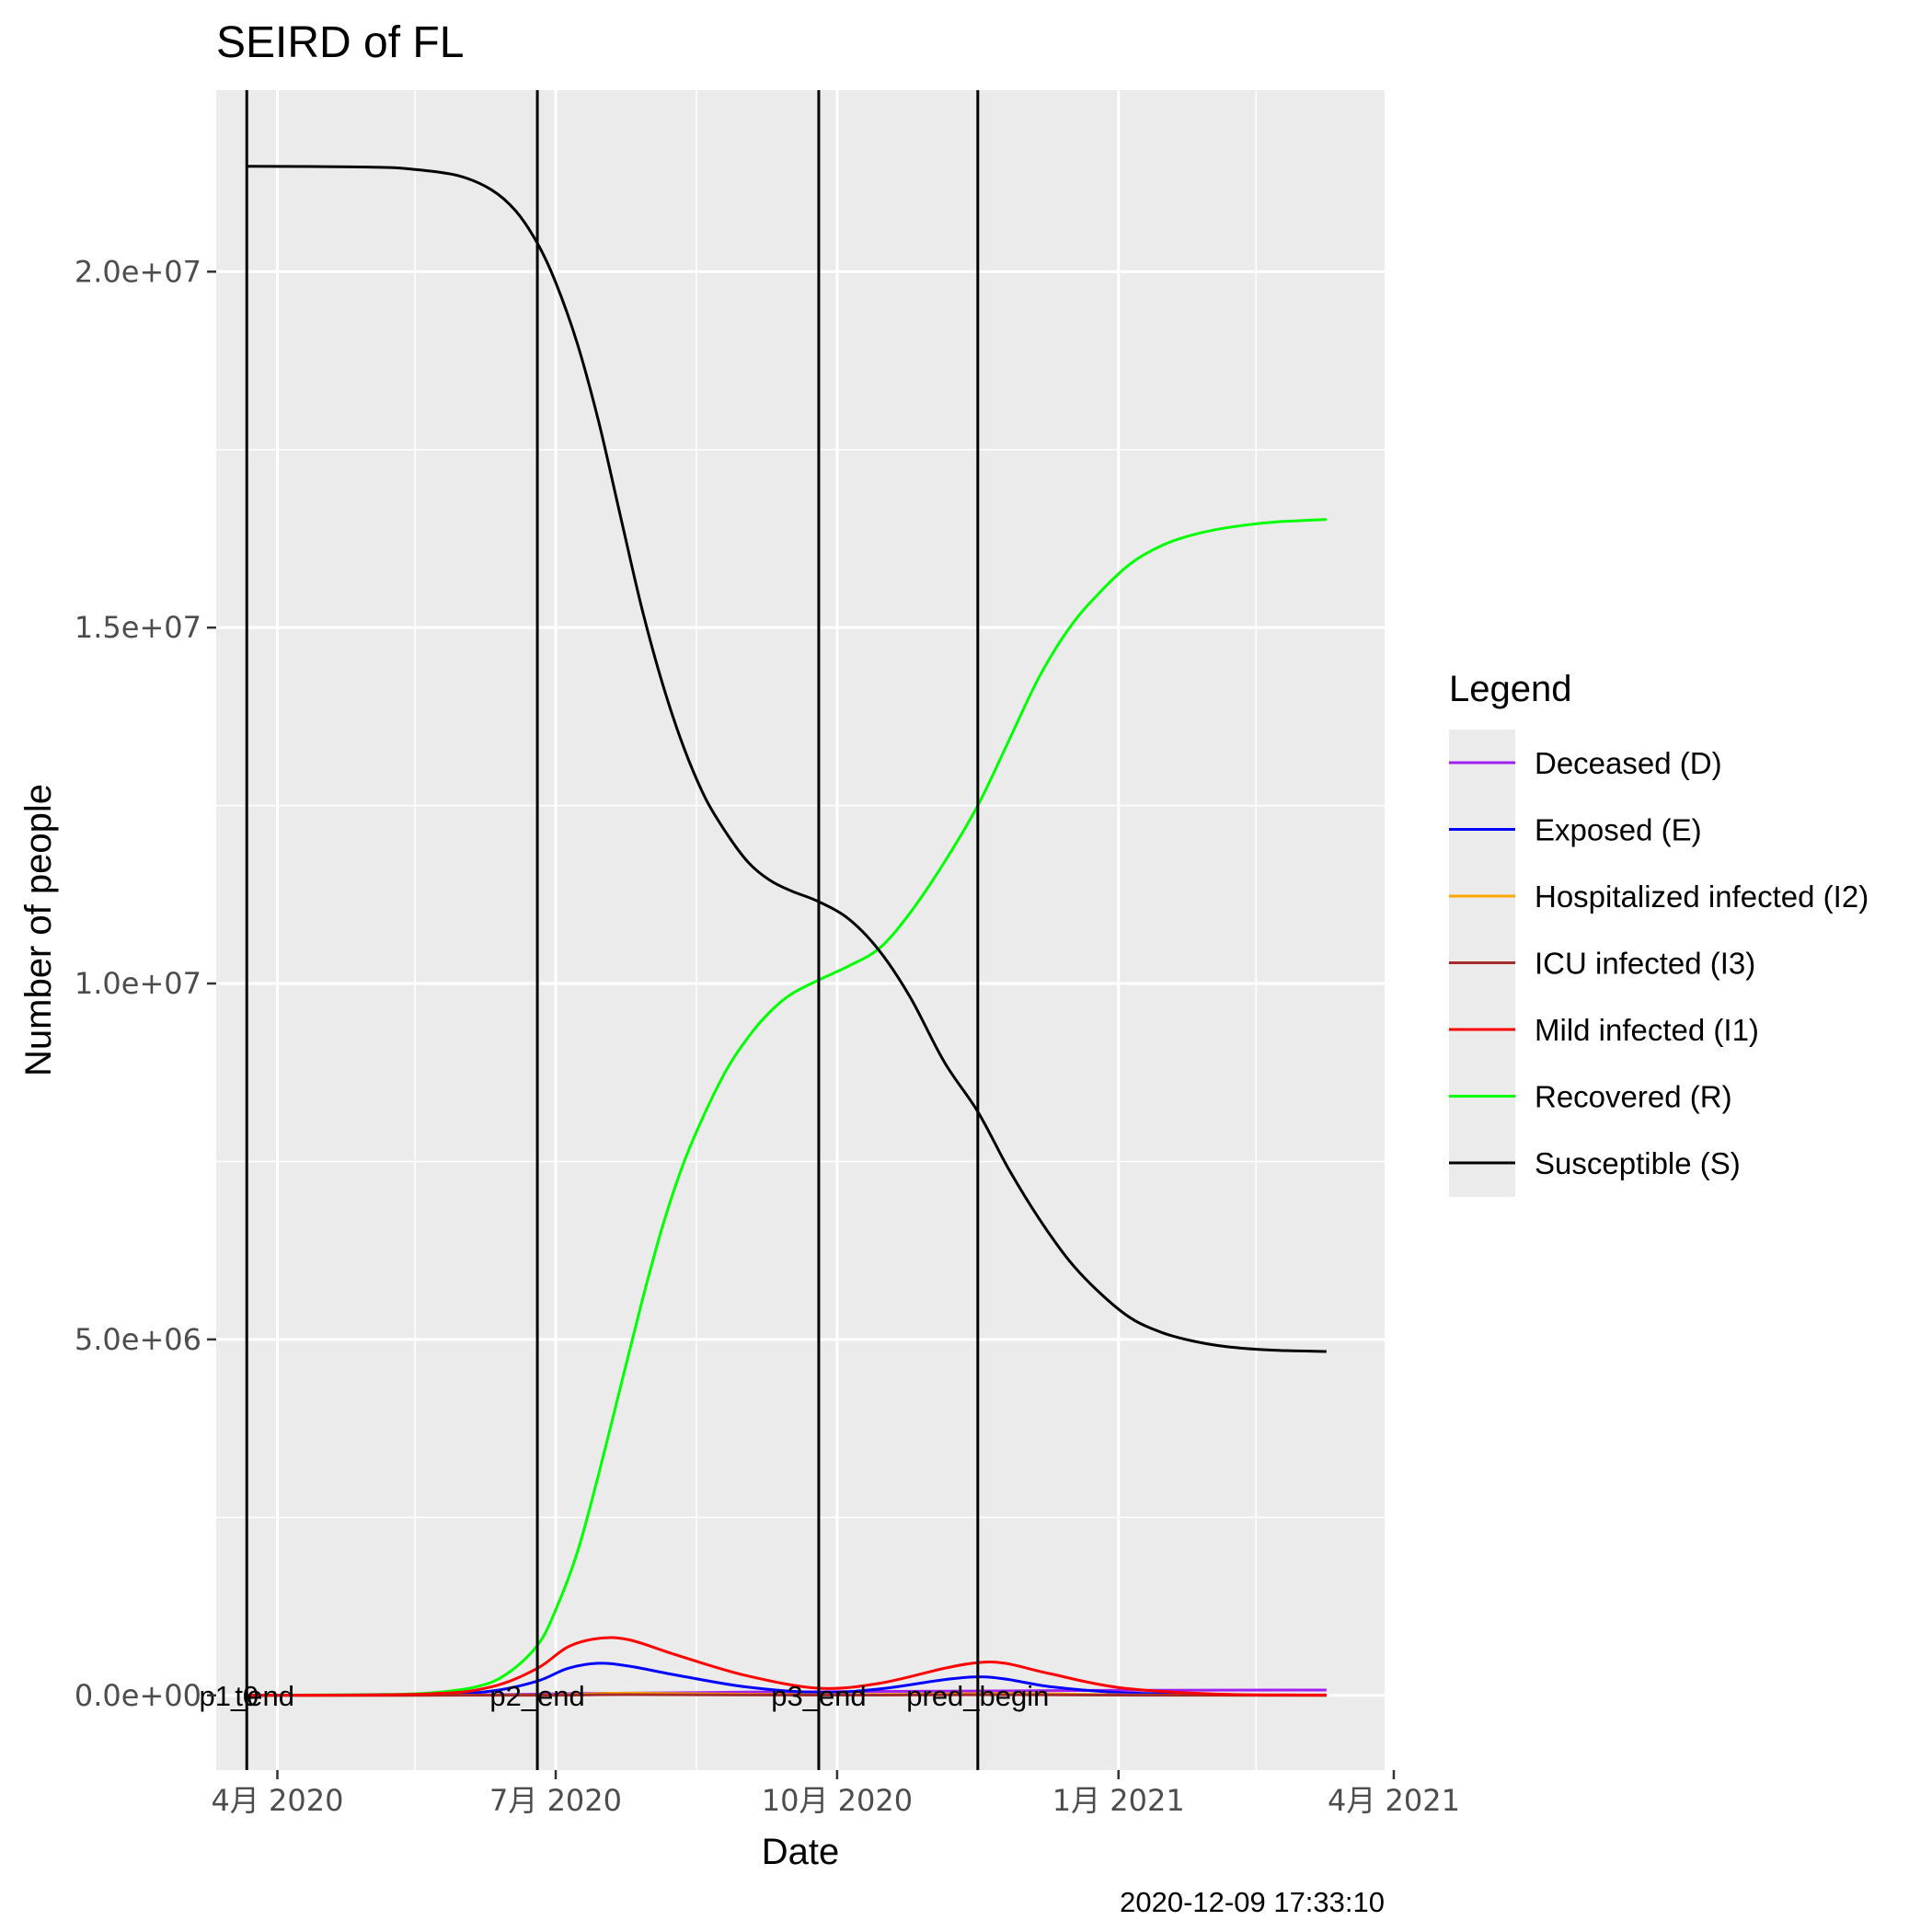 This screenshot has height=1932, width=1932. What do you see at coordinates (536, 1696) in the screenshot?
I see `vline-label-p2-end: p2_end` at bounding box center [536, 1696].